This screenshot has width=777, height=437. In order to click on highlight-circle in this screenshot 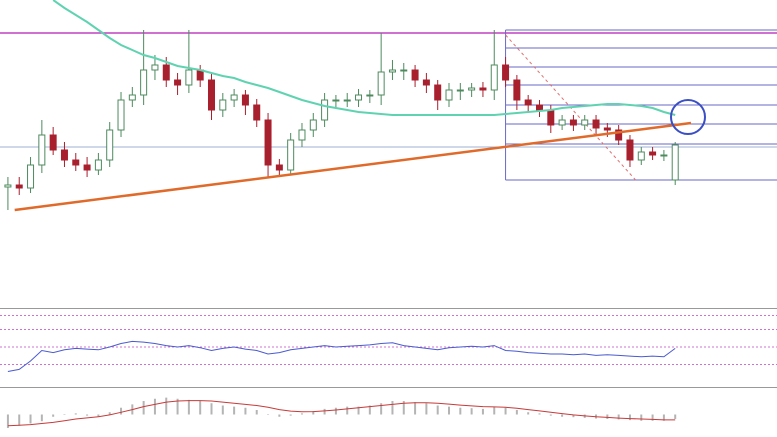, I will do `click(688, 117)`.